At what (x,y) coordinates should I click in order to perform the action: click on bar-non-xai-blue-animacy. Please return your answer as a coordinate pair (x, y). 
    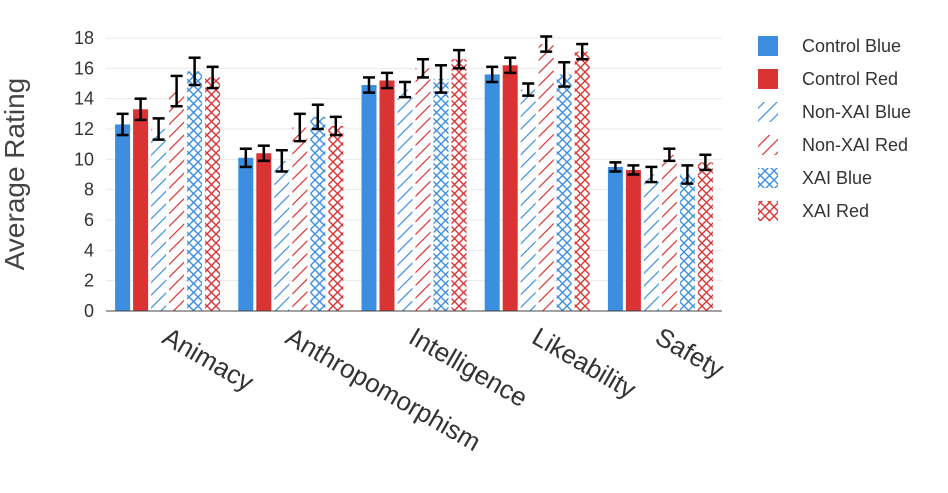
    Looking at the image, I should click on (159, 220).